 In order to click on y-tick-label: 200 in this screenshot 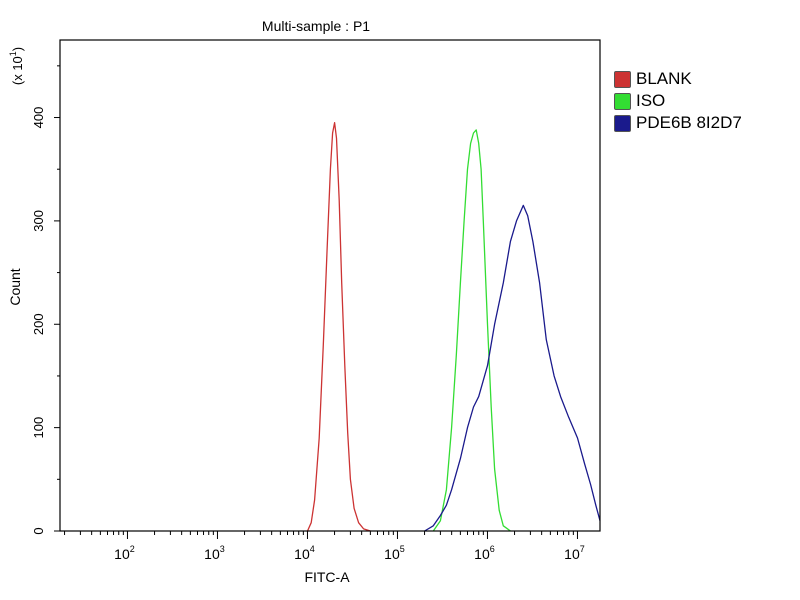, I will do `click(38, 324)`.